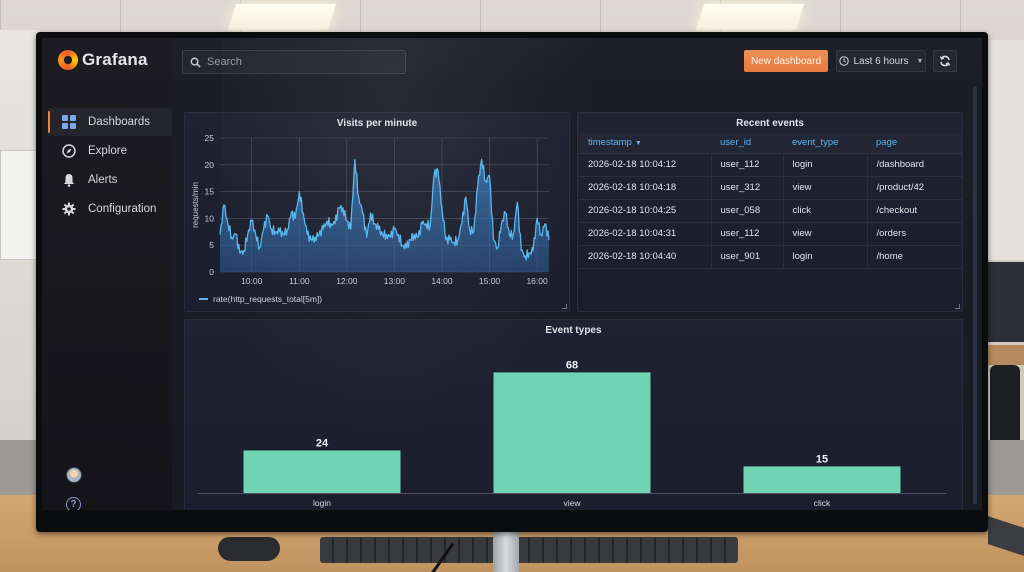 Image resolution: width=1024 pixels, height=572 pixels. What do you see at coordinates (645, 165) in the screenshot?
I see `cell-timestamp: 2026-02-18 10:04:12` at bounding box center [645, 165].